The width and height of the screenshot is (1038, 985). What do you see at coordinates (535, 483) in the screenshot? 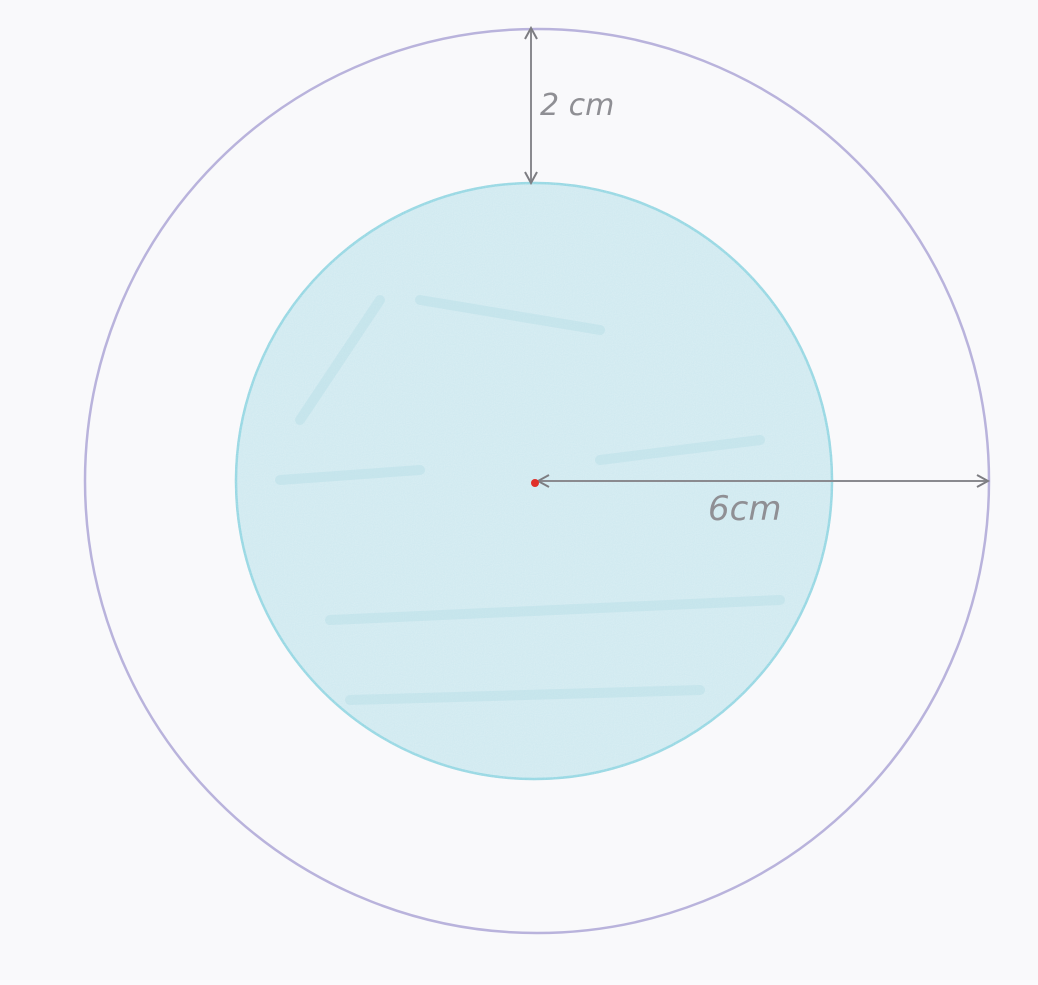
I see `center-point` at bounding box center [535, 483].